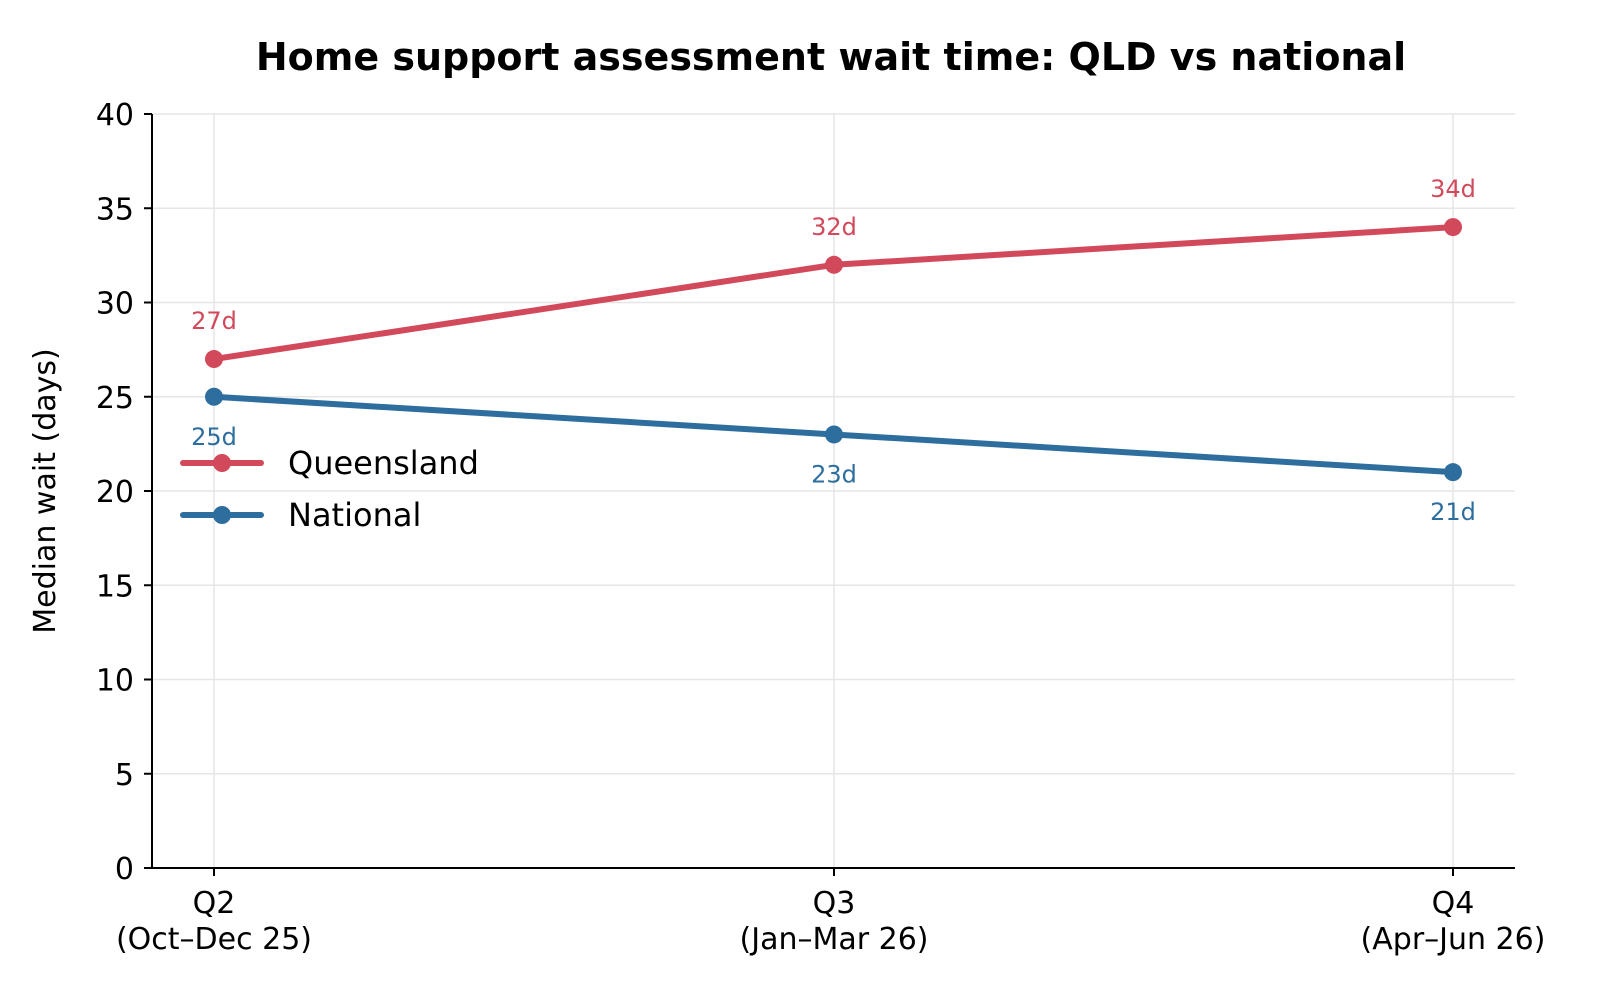 The image size is (1600, 1000). What do you see at coordinates (214, 437) in the screenshot?
I see `data-label: 25d` at bounding box center [214, 437].